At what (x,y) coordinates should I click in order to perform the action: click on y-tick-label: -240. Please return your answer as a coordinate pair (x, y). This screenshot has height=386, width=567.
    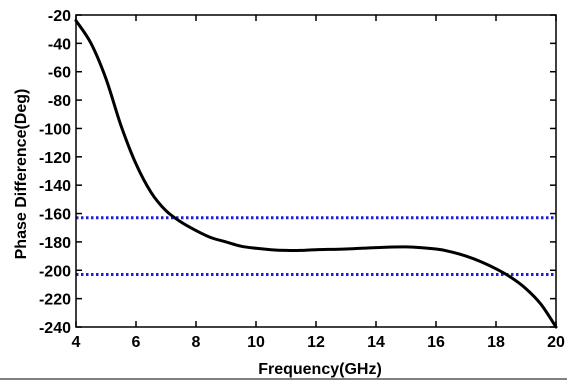
    Looking at the image, I should click on (55, 328).